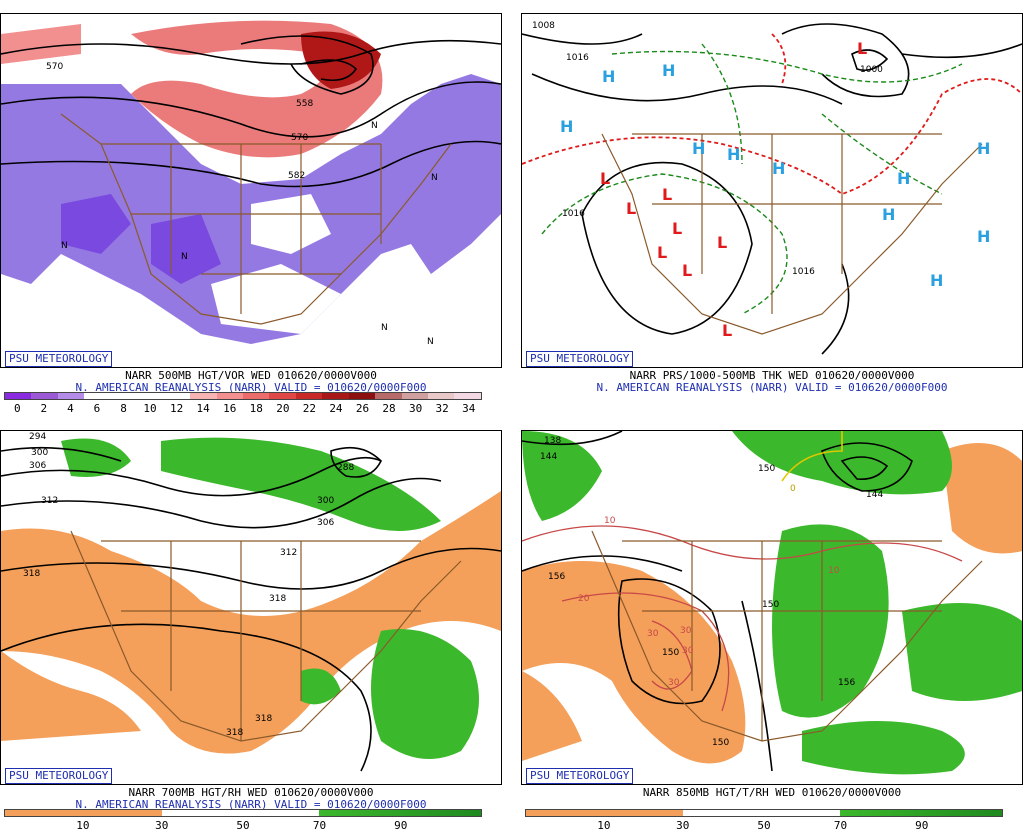 The image size is (1024, 832). I want to click on caption-line-1: NARR 850MB HGT/T/RH WED 010620/0000V000, so click(772, 792).